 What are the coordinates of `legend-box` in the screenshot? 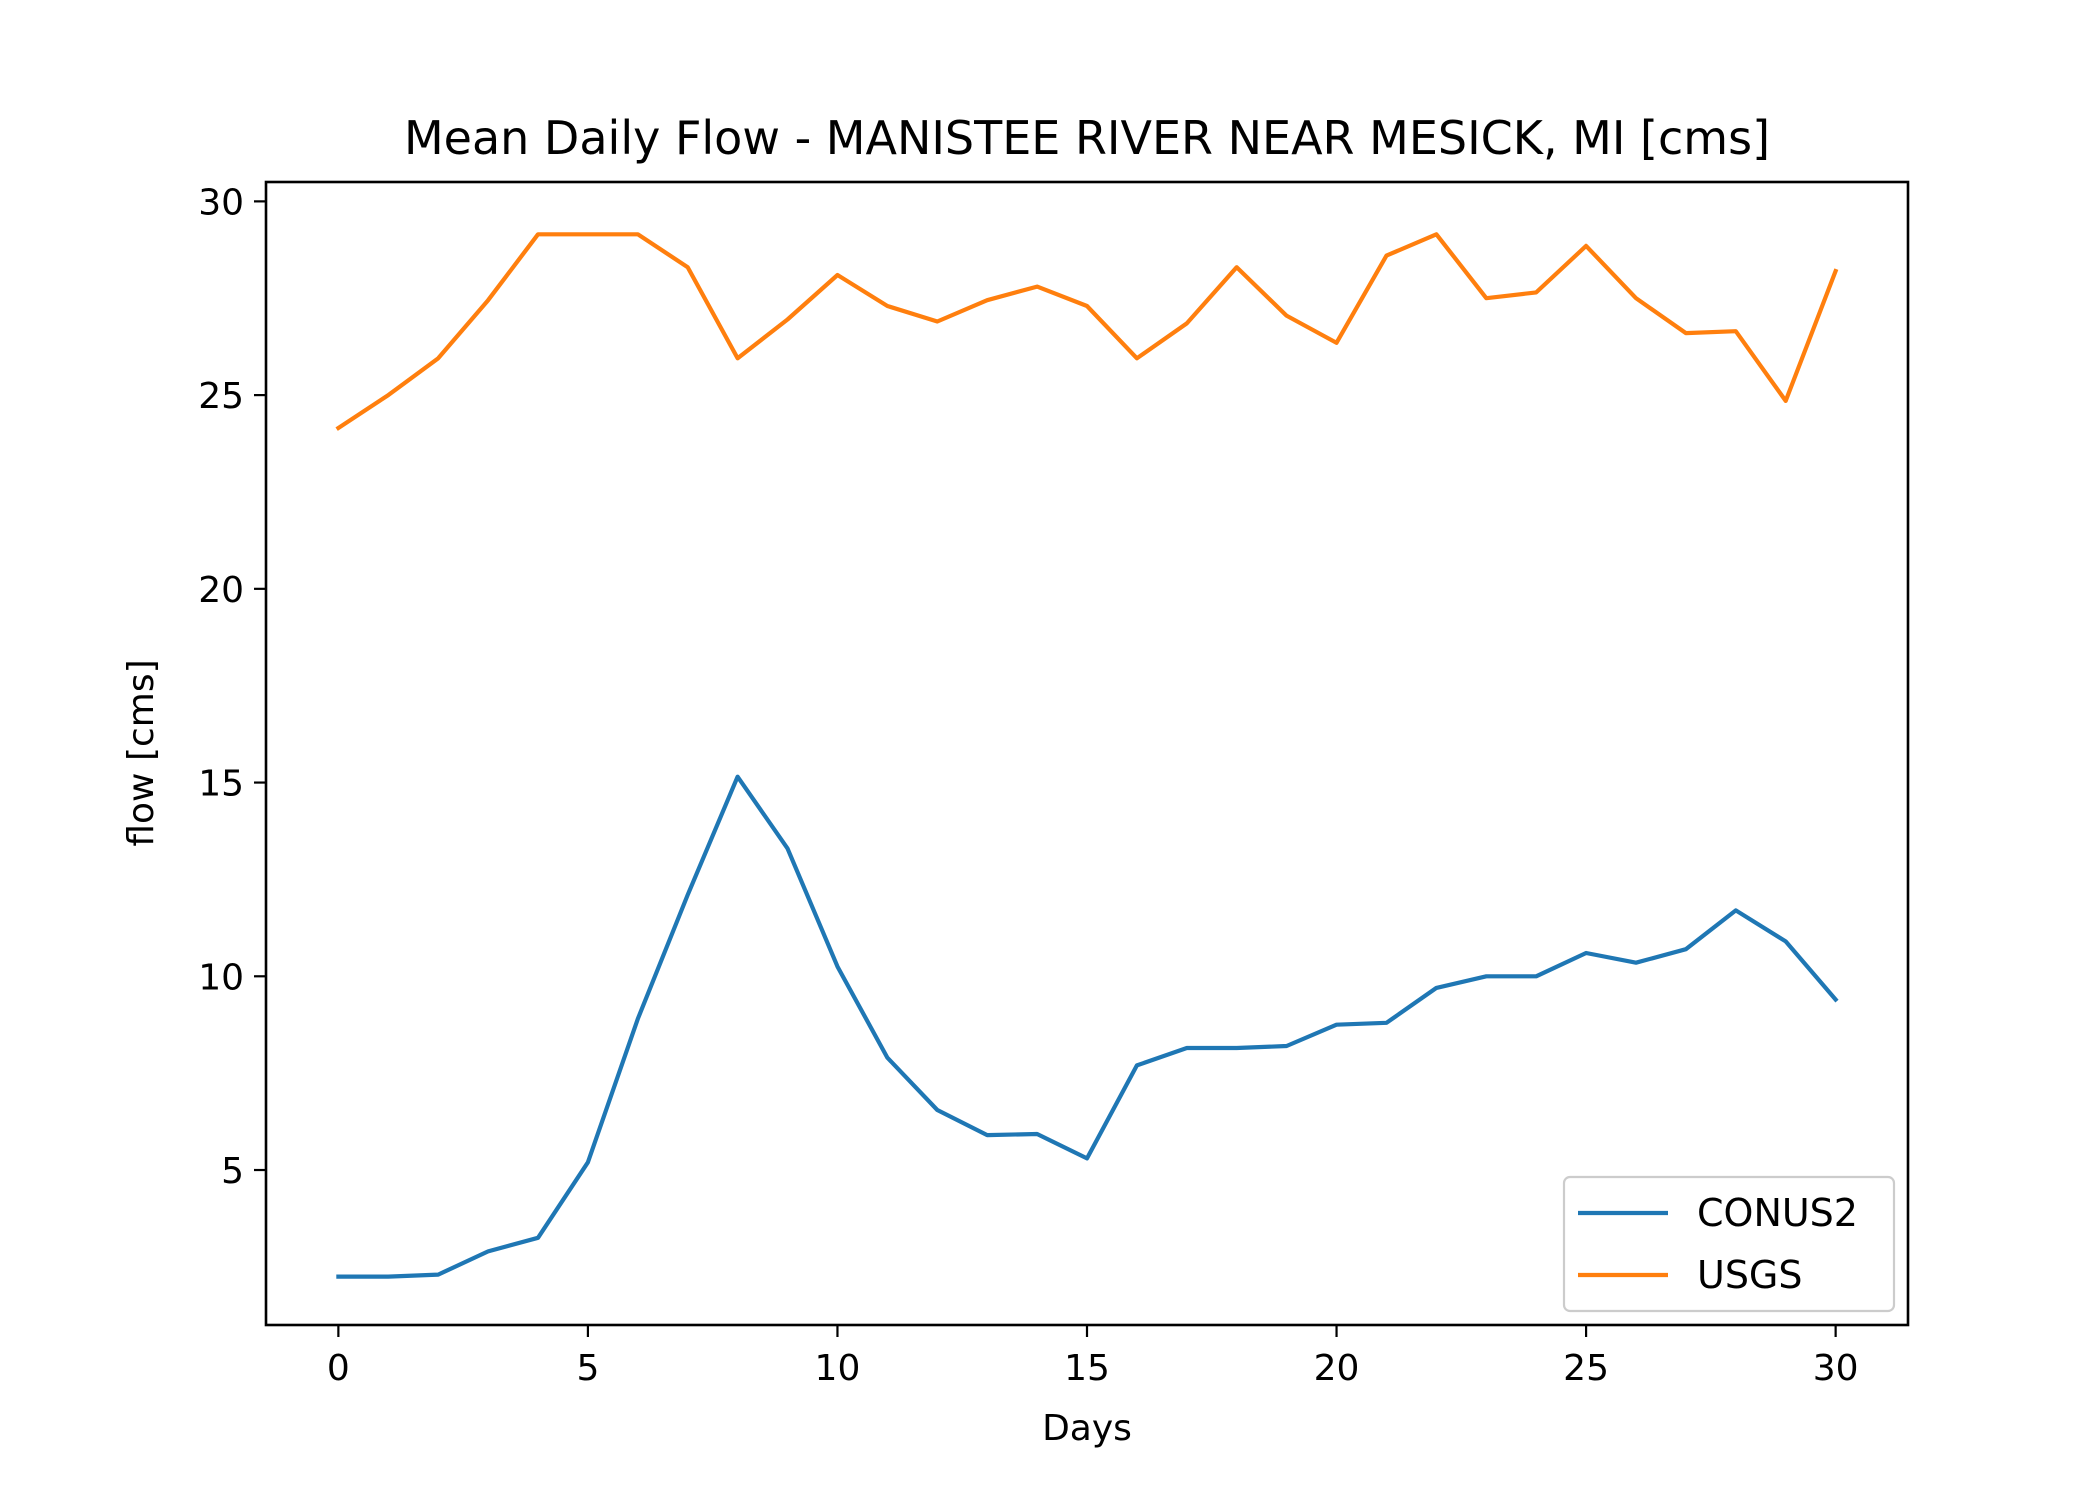 It's located at (1729, 1244).